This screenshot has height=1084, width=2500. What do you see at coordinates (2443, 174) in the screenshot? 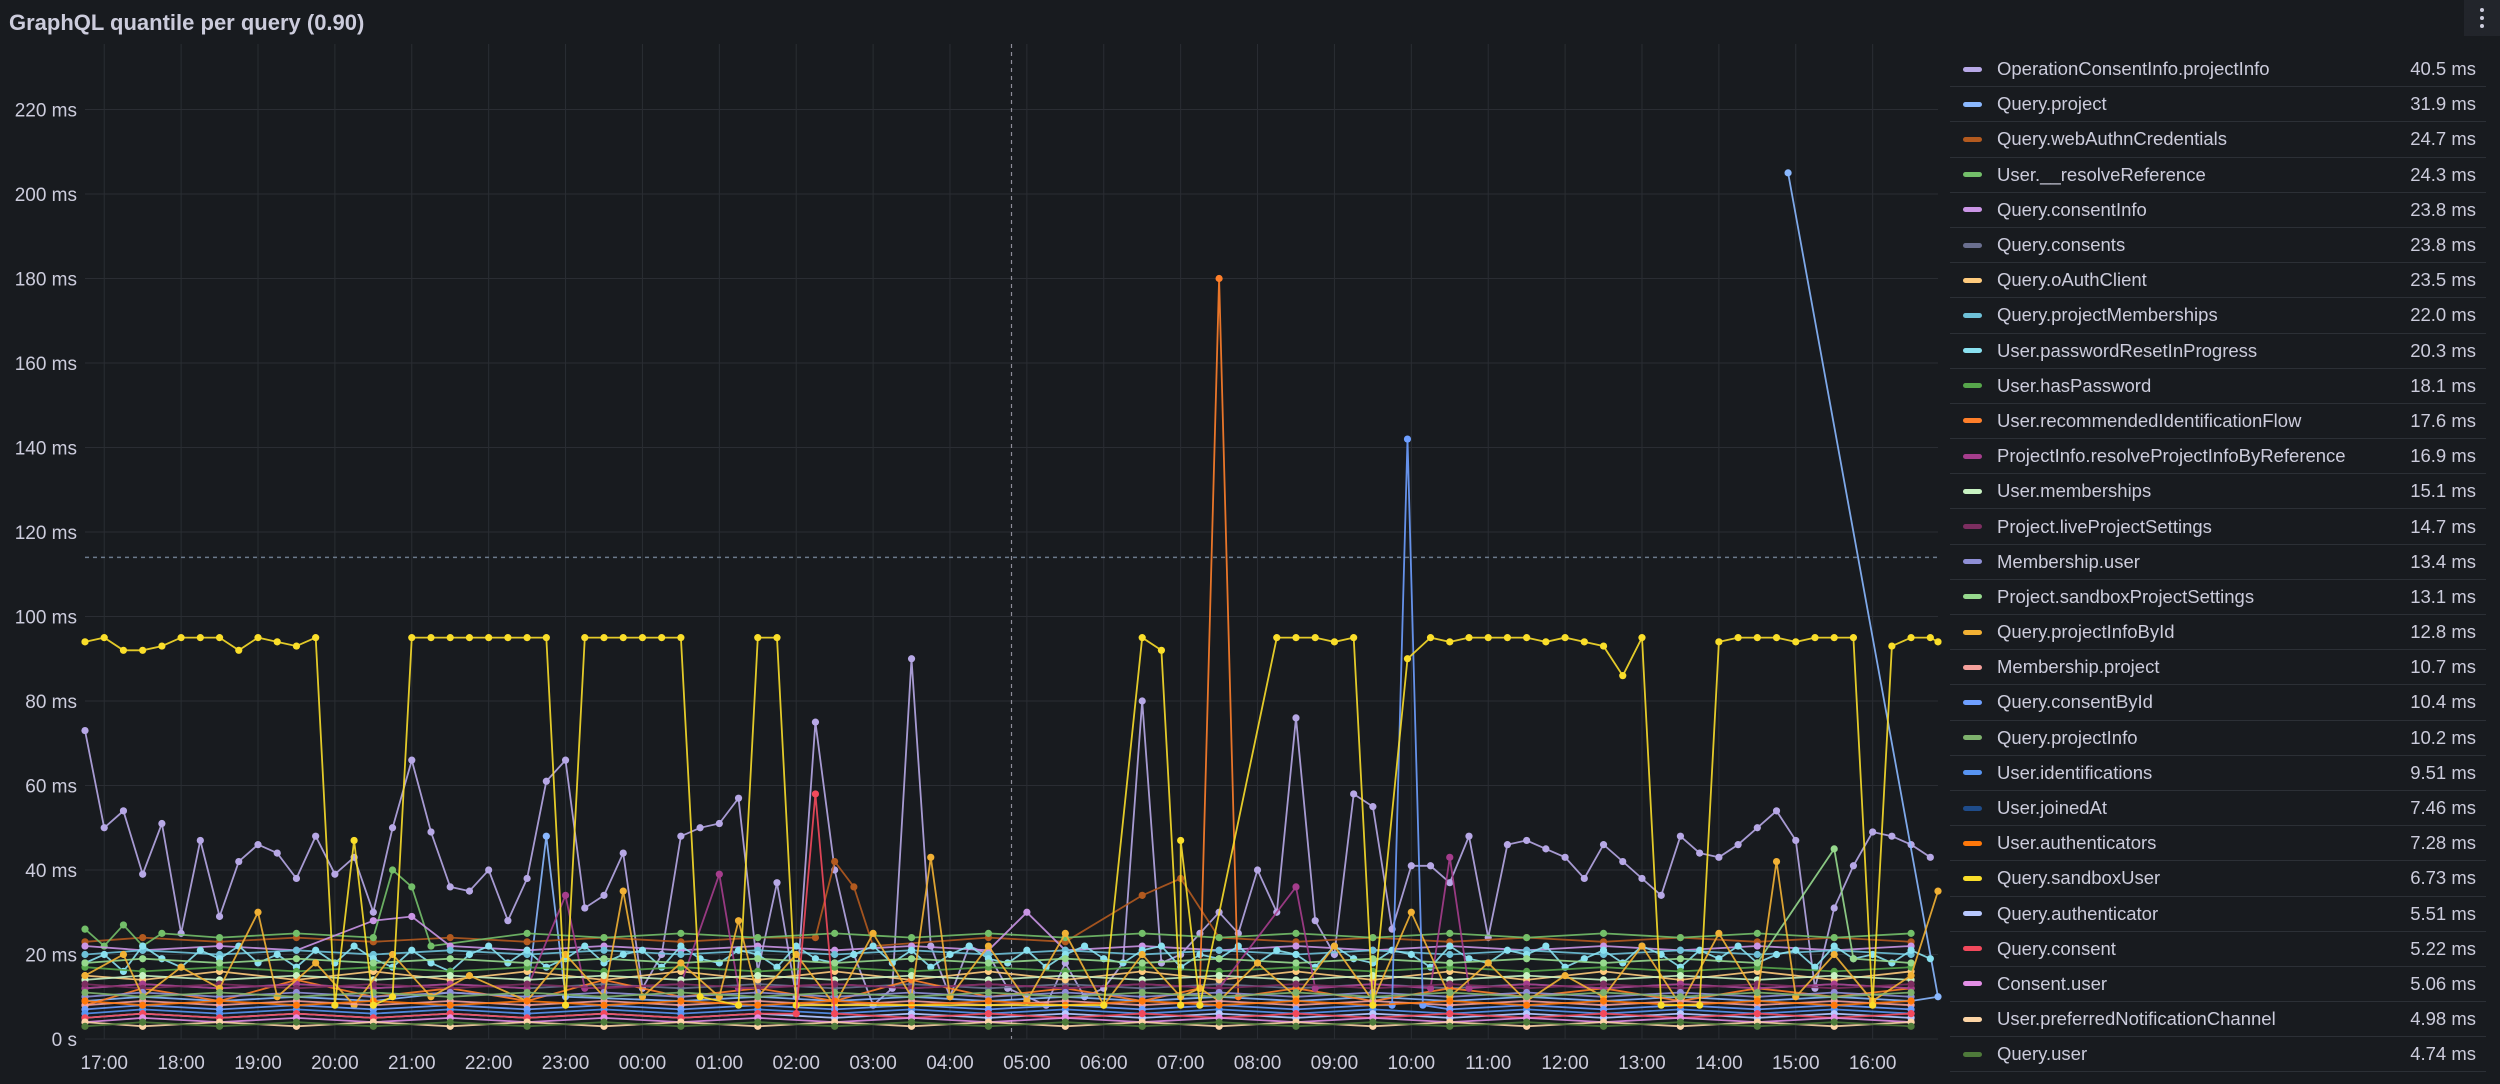
I see `legend-series-value: 24.3 ms` at bounding box center [2443, 174].